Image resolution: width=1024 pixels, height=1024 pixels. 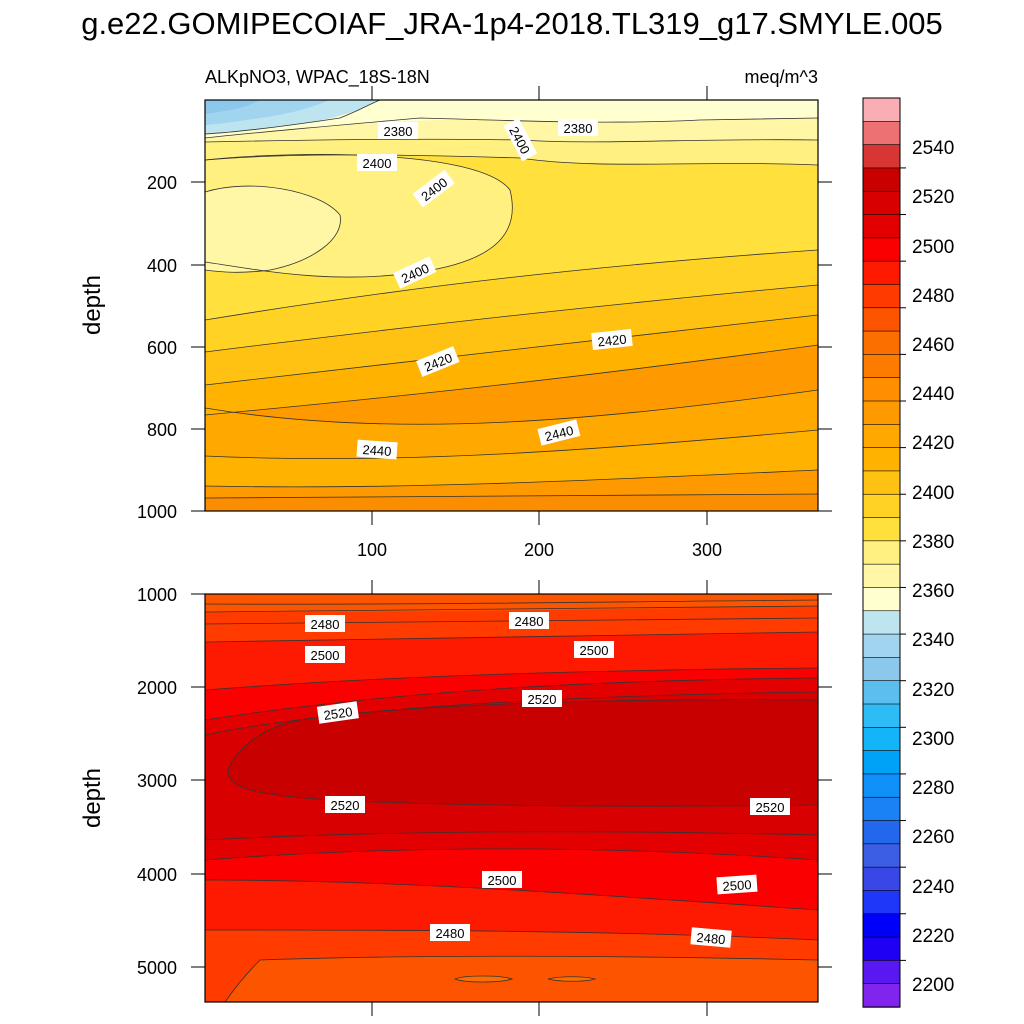 I want to click on x-tick-label: 200, so click(x=539, y=550).